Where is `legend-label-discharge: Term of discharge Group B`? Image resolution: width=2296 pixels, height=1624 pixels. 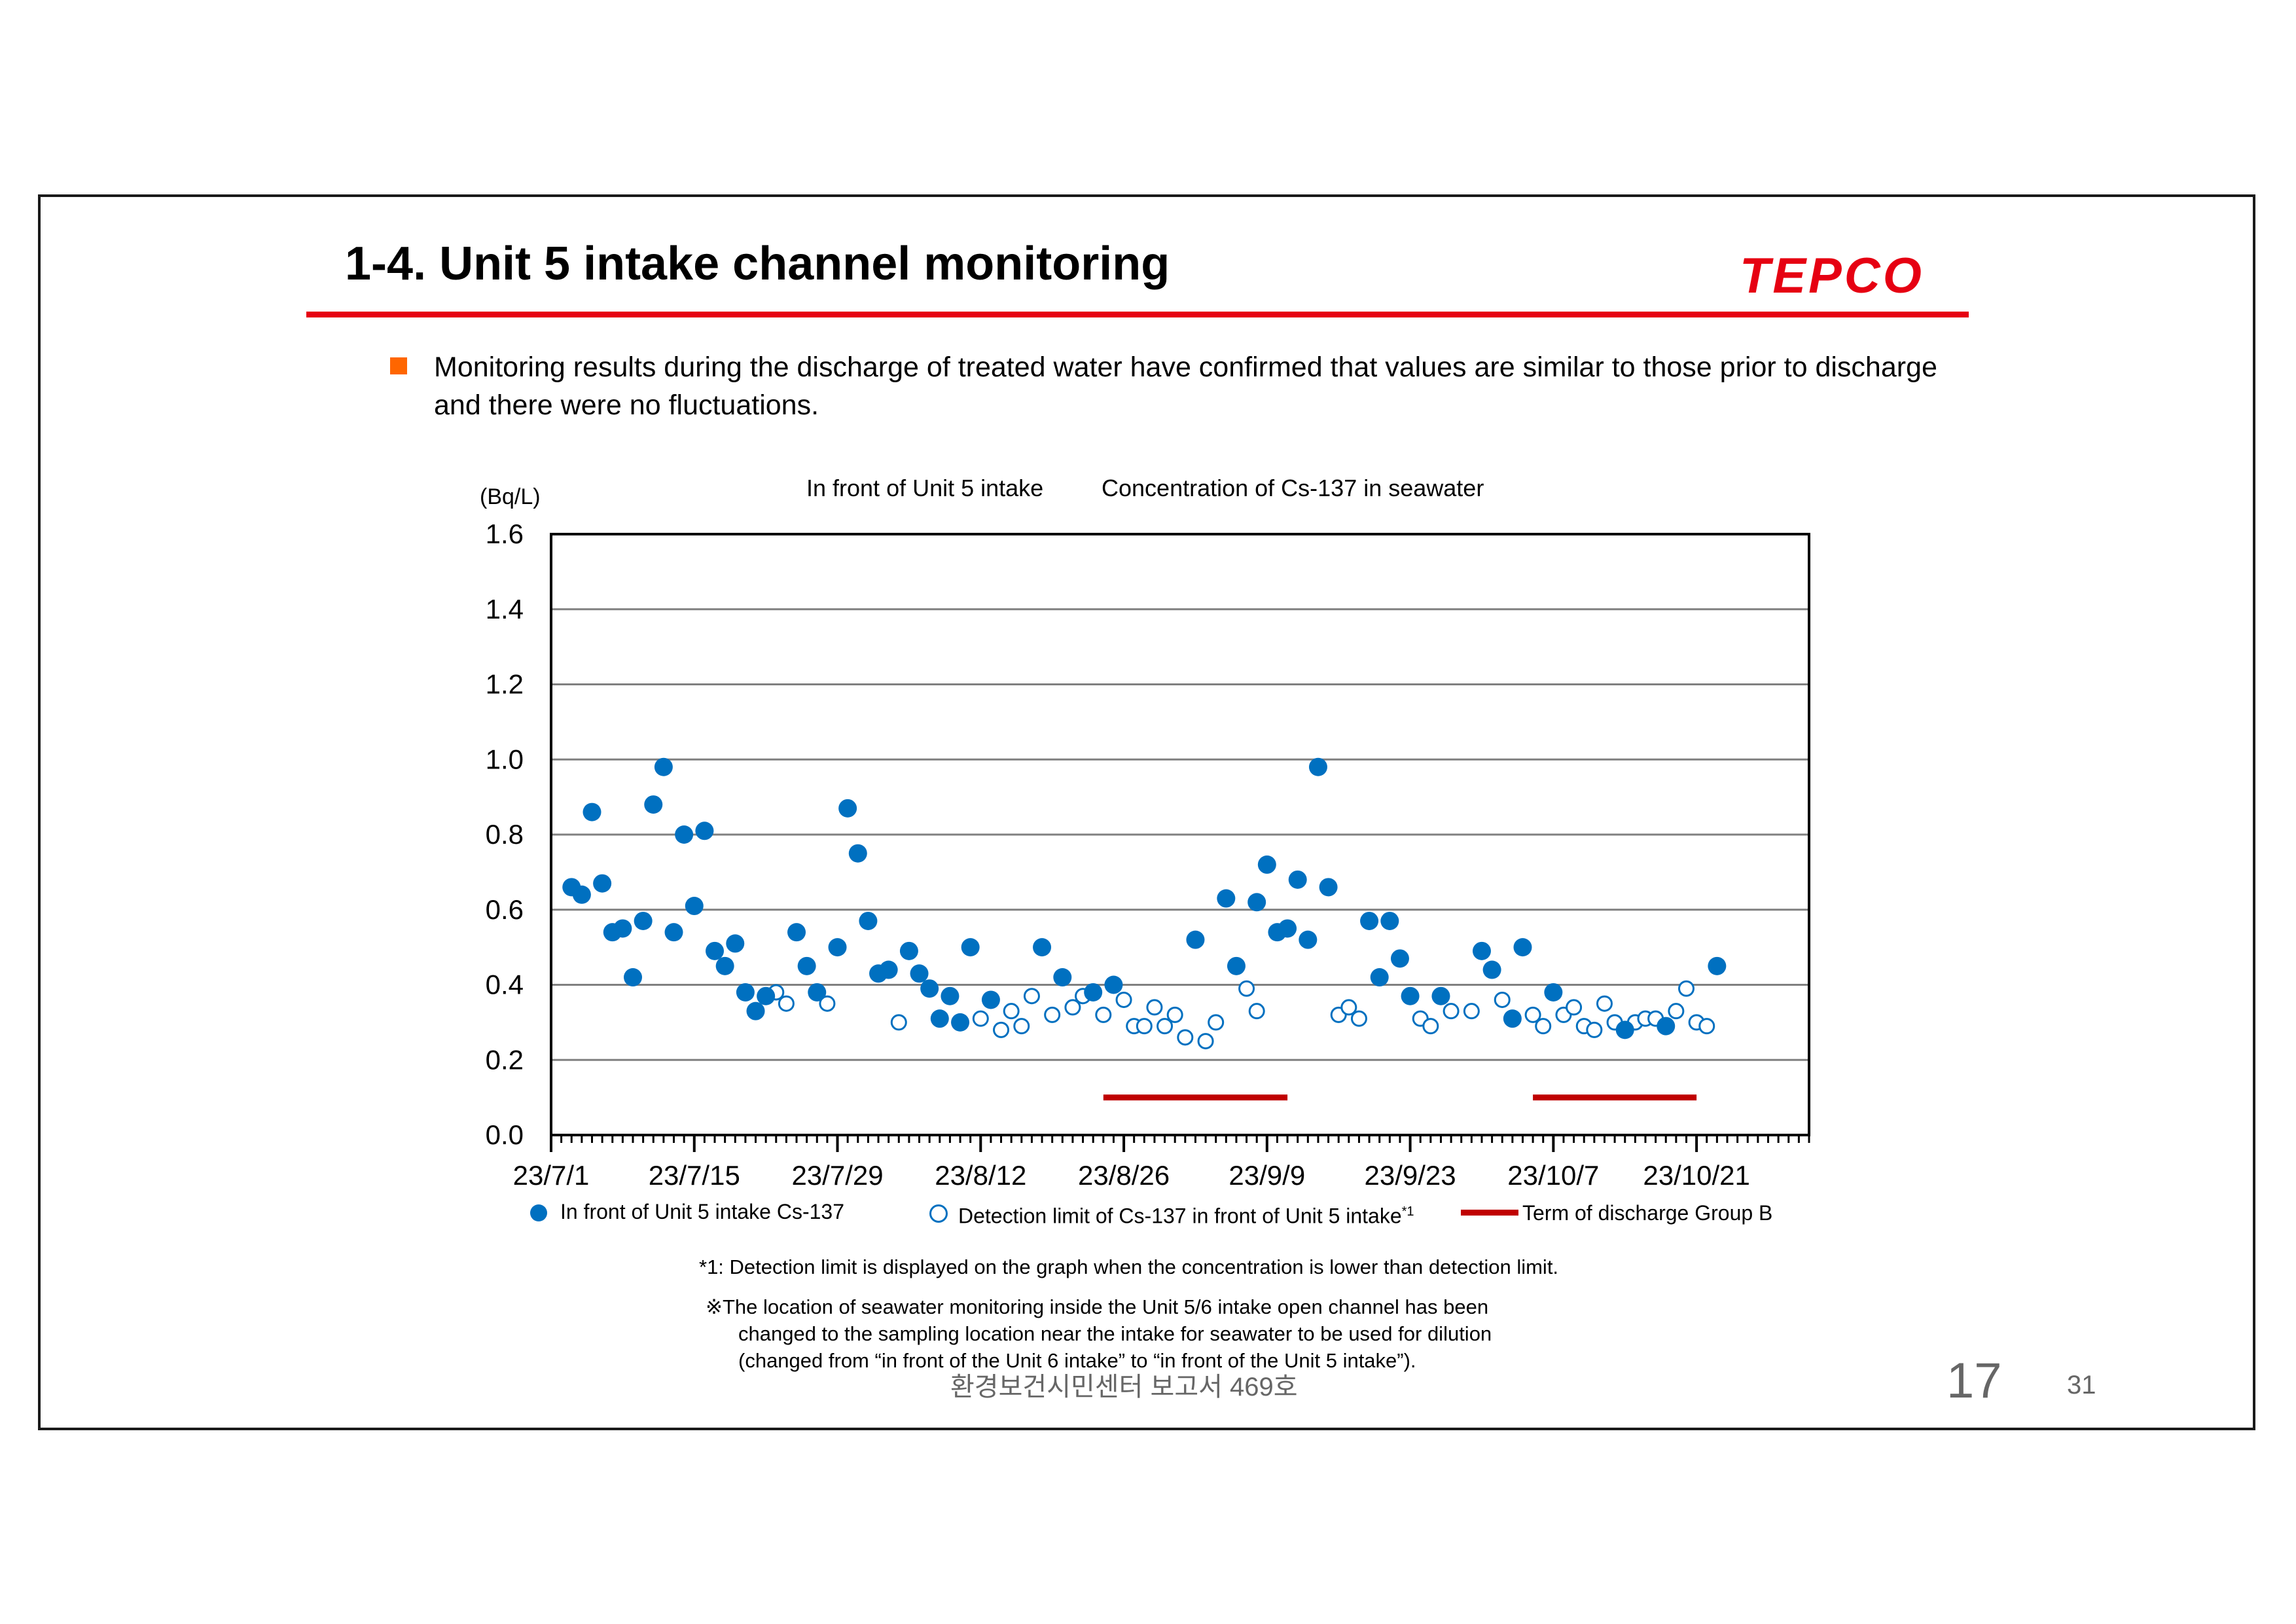 legend-label-discharge: Term of discharge Group B is located at coordinates (1647, 1213).